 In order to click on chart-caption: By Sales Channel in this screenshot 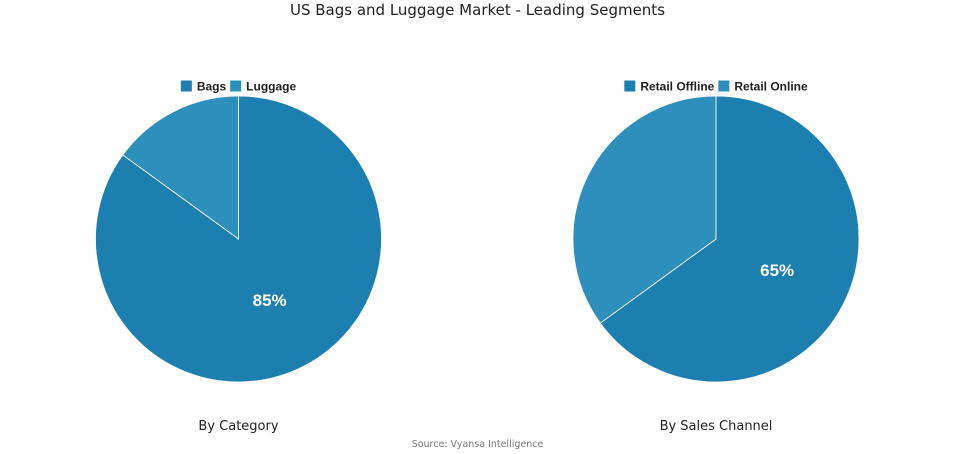, I will do `click(716, 426)`.